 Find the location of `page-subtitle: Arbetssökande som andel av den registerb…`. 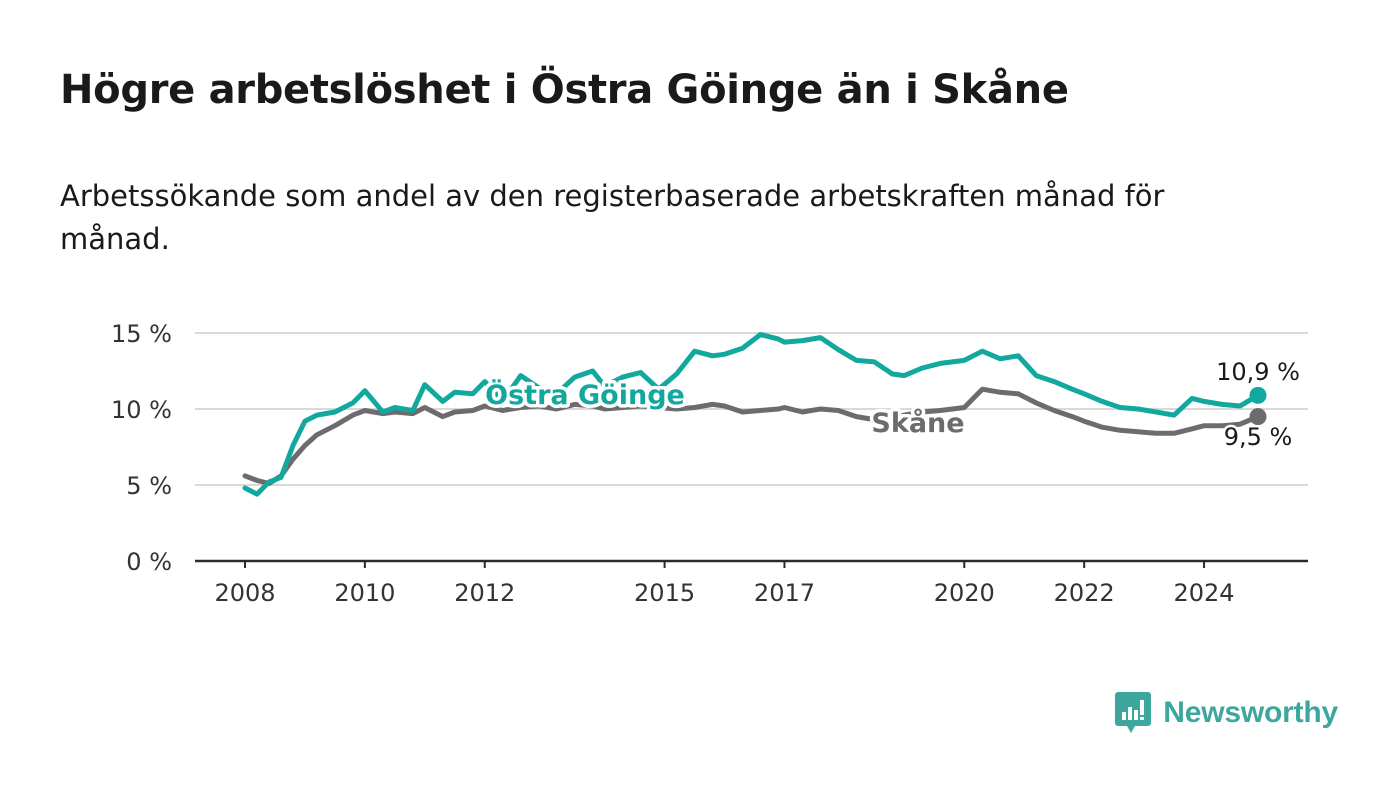

page-subtitle: Arbetssökande som andel av den registerb… is located at coordinates (612, 217).